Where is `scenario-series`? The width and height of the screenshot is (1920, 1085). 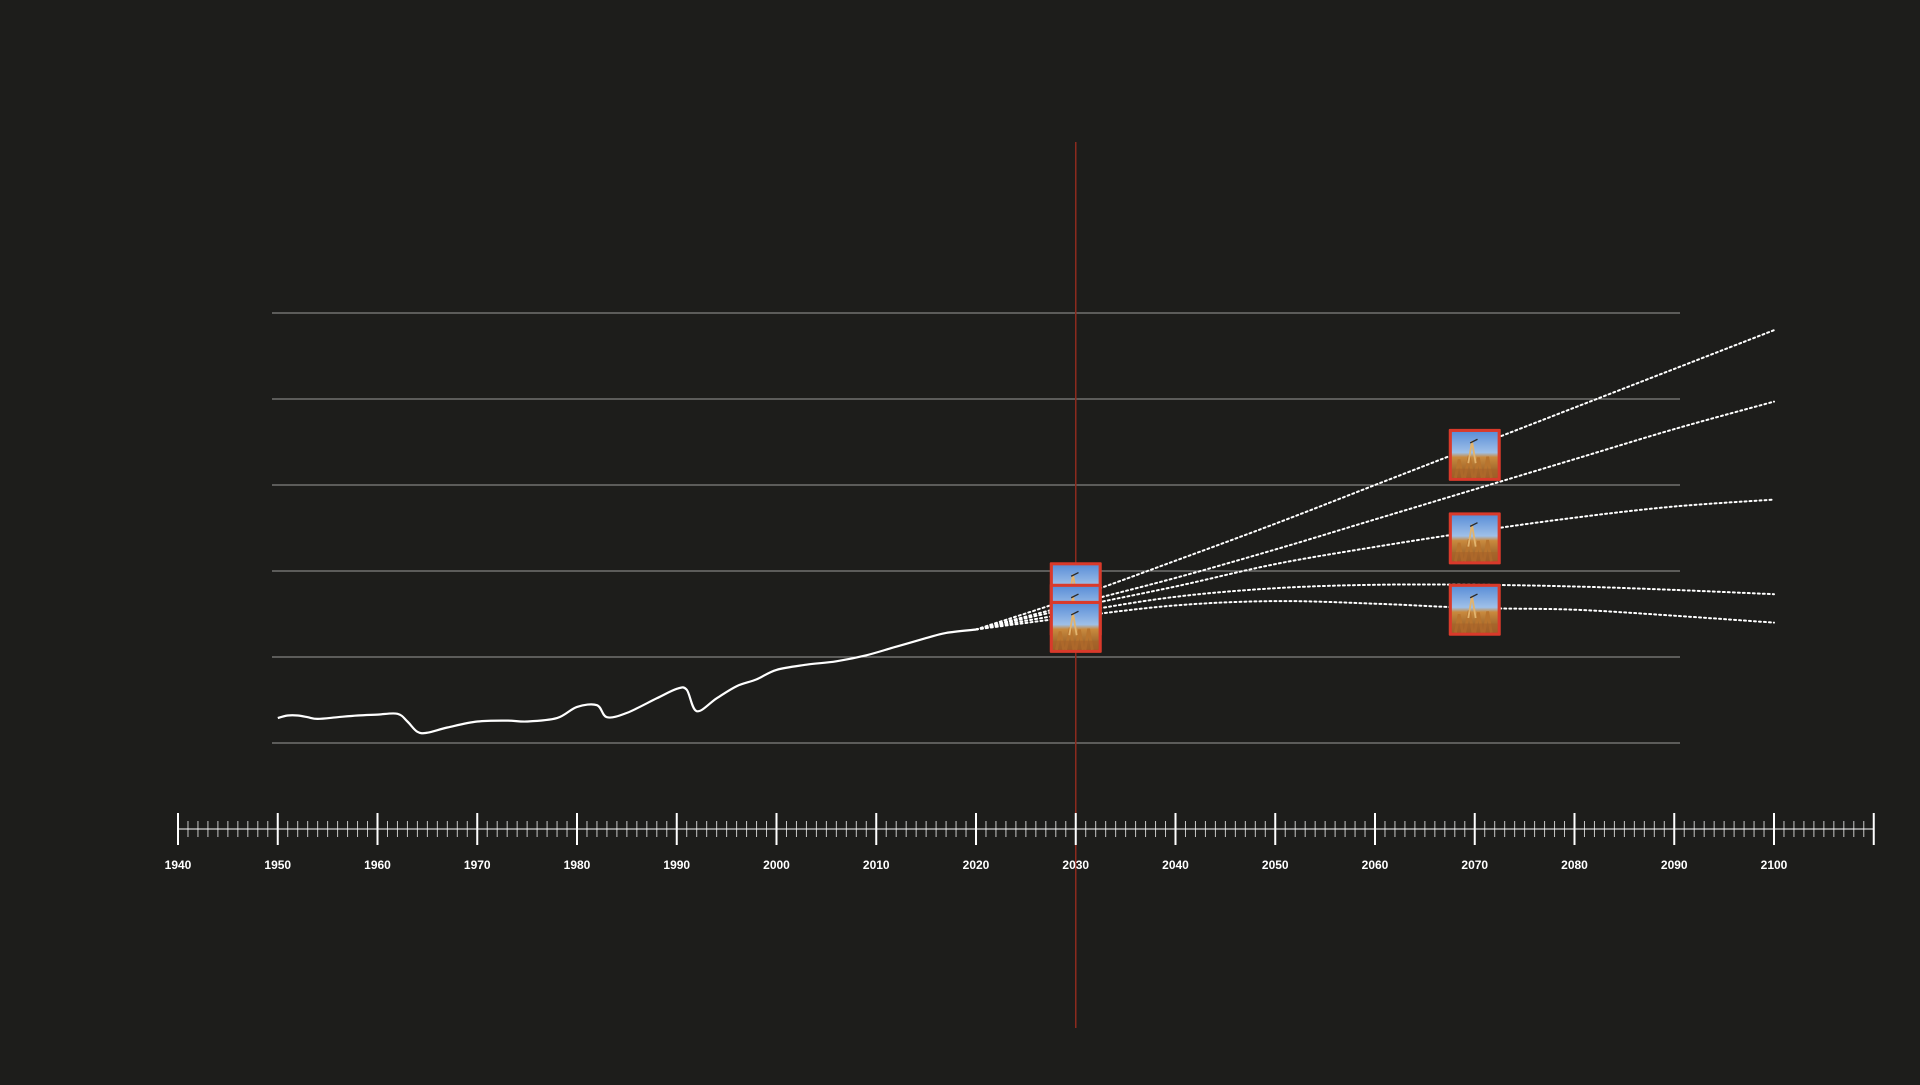 scenario-series is located at coordinates (1375, 480).